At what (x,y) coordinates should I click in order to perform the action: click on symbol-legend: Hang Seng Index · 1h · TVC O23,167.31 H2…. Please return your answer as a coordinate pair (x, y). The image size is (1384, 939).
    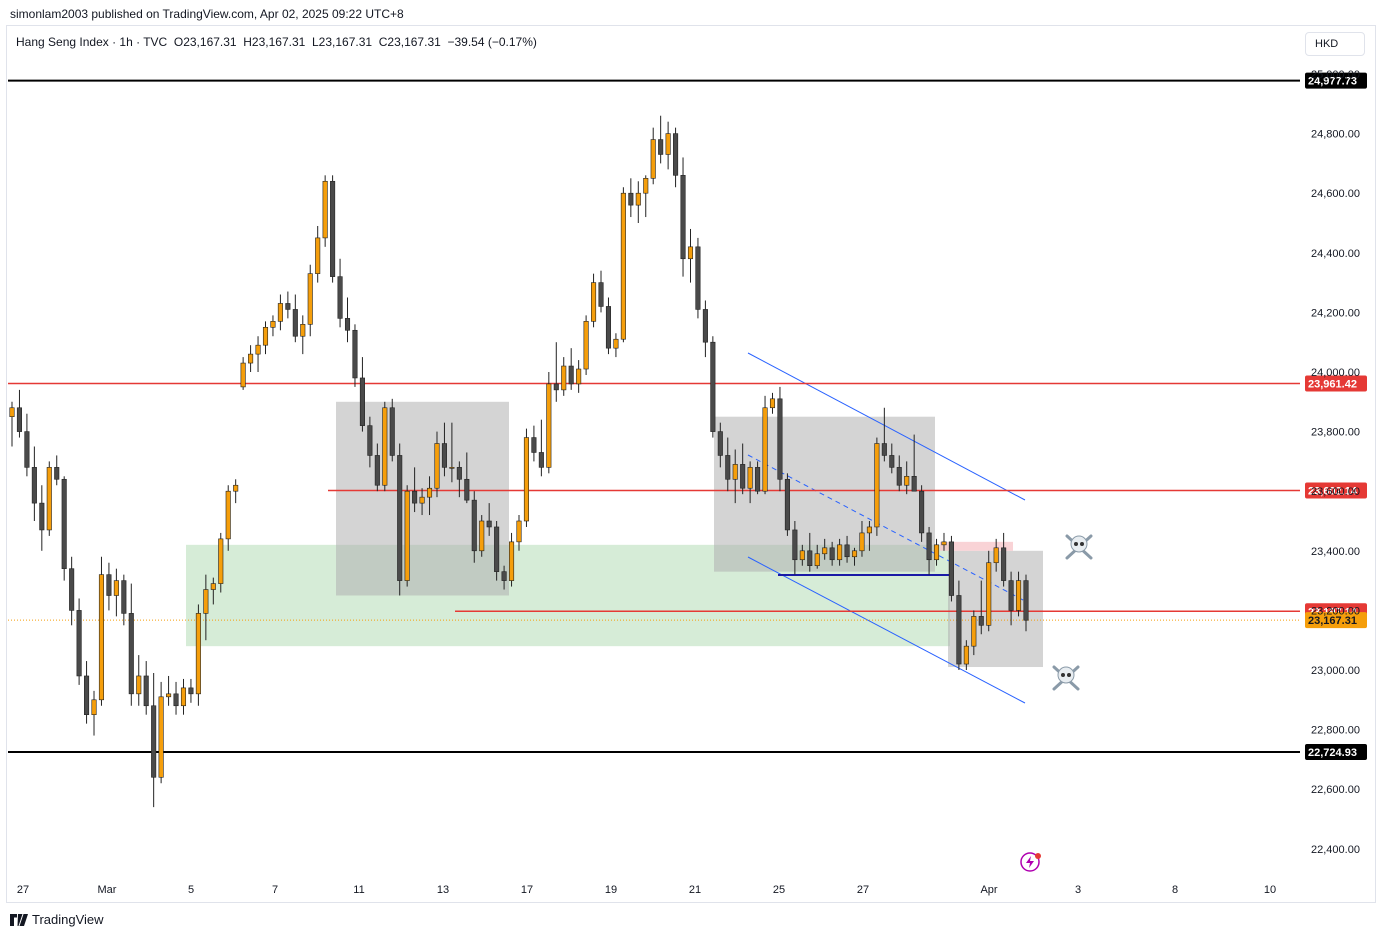
    Looking at the image, I should click on (276, 42).